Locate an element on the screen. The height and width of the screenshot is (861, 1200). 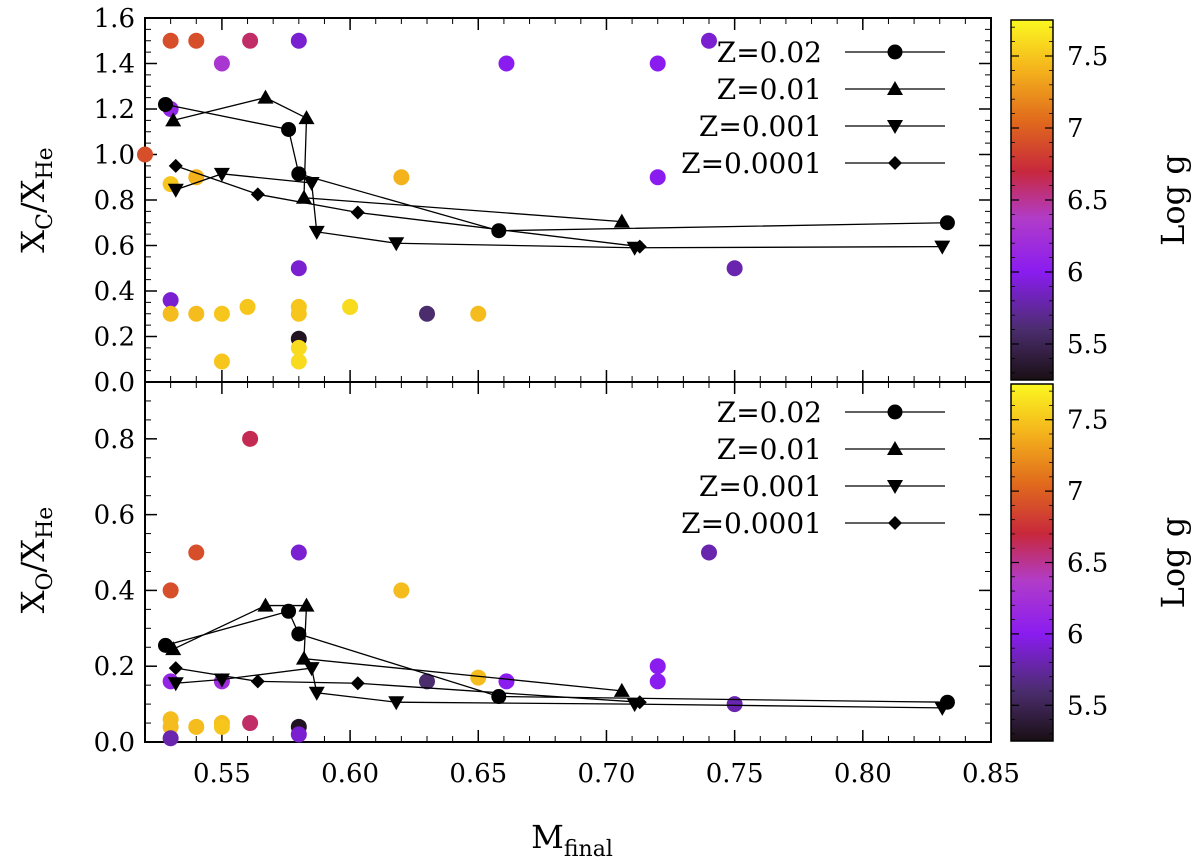
x-axis-label: Mfinal is located at coordinates (572, 839).